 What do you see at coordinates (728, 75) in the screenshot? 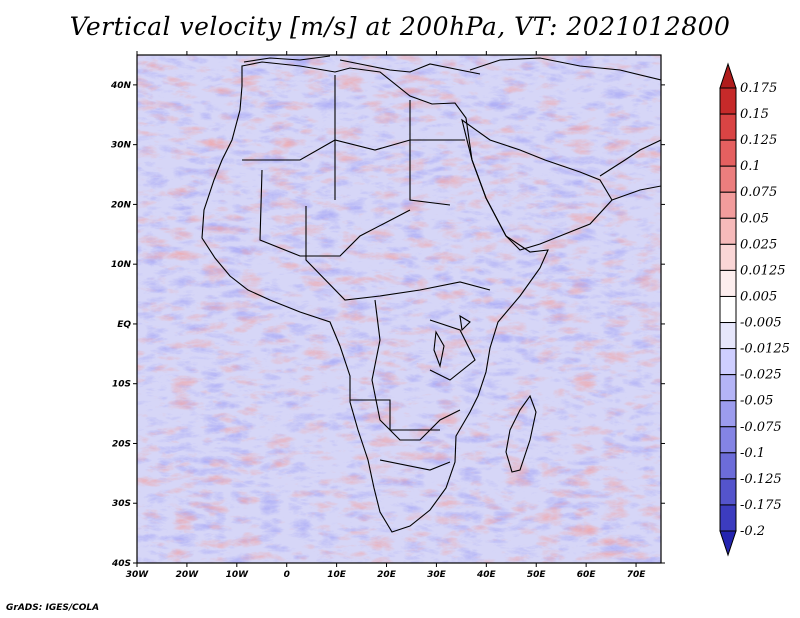
I see `colorbar-cap-top` at bounding box center [728, 75].